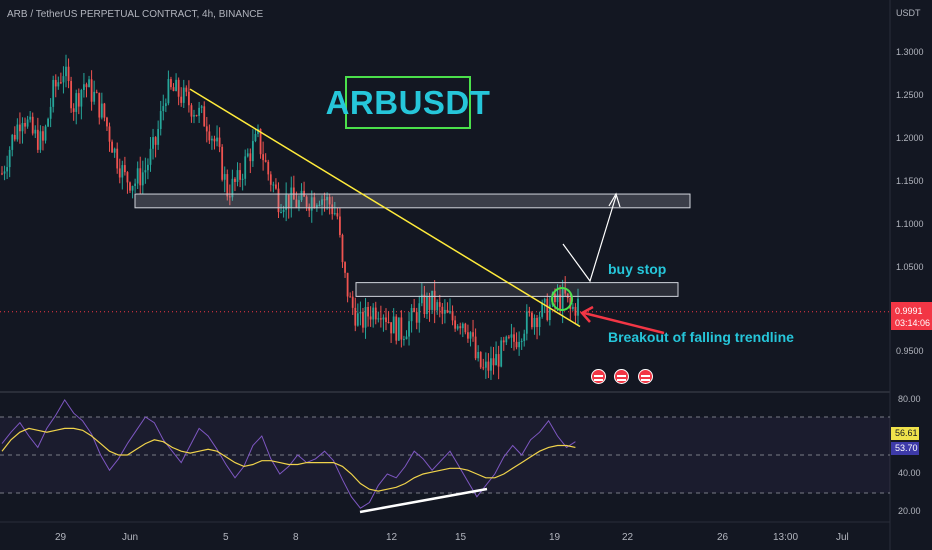  What do you see at coordinates (130, 537) in the screenshot?
I see `time-tick: Jun` at bounding box center [130, 537].